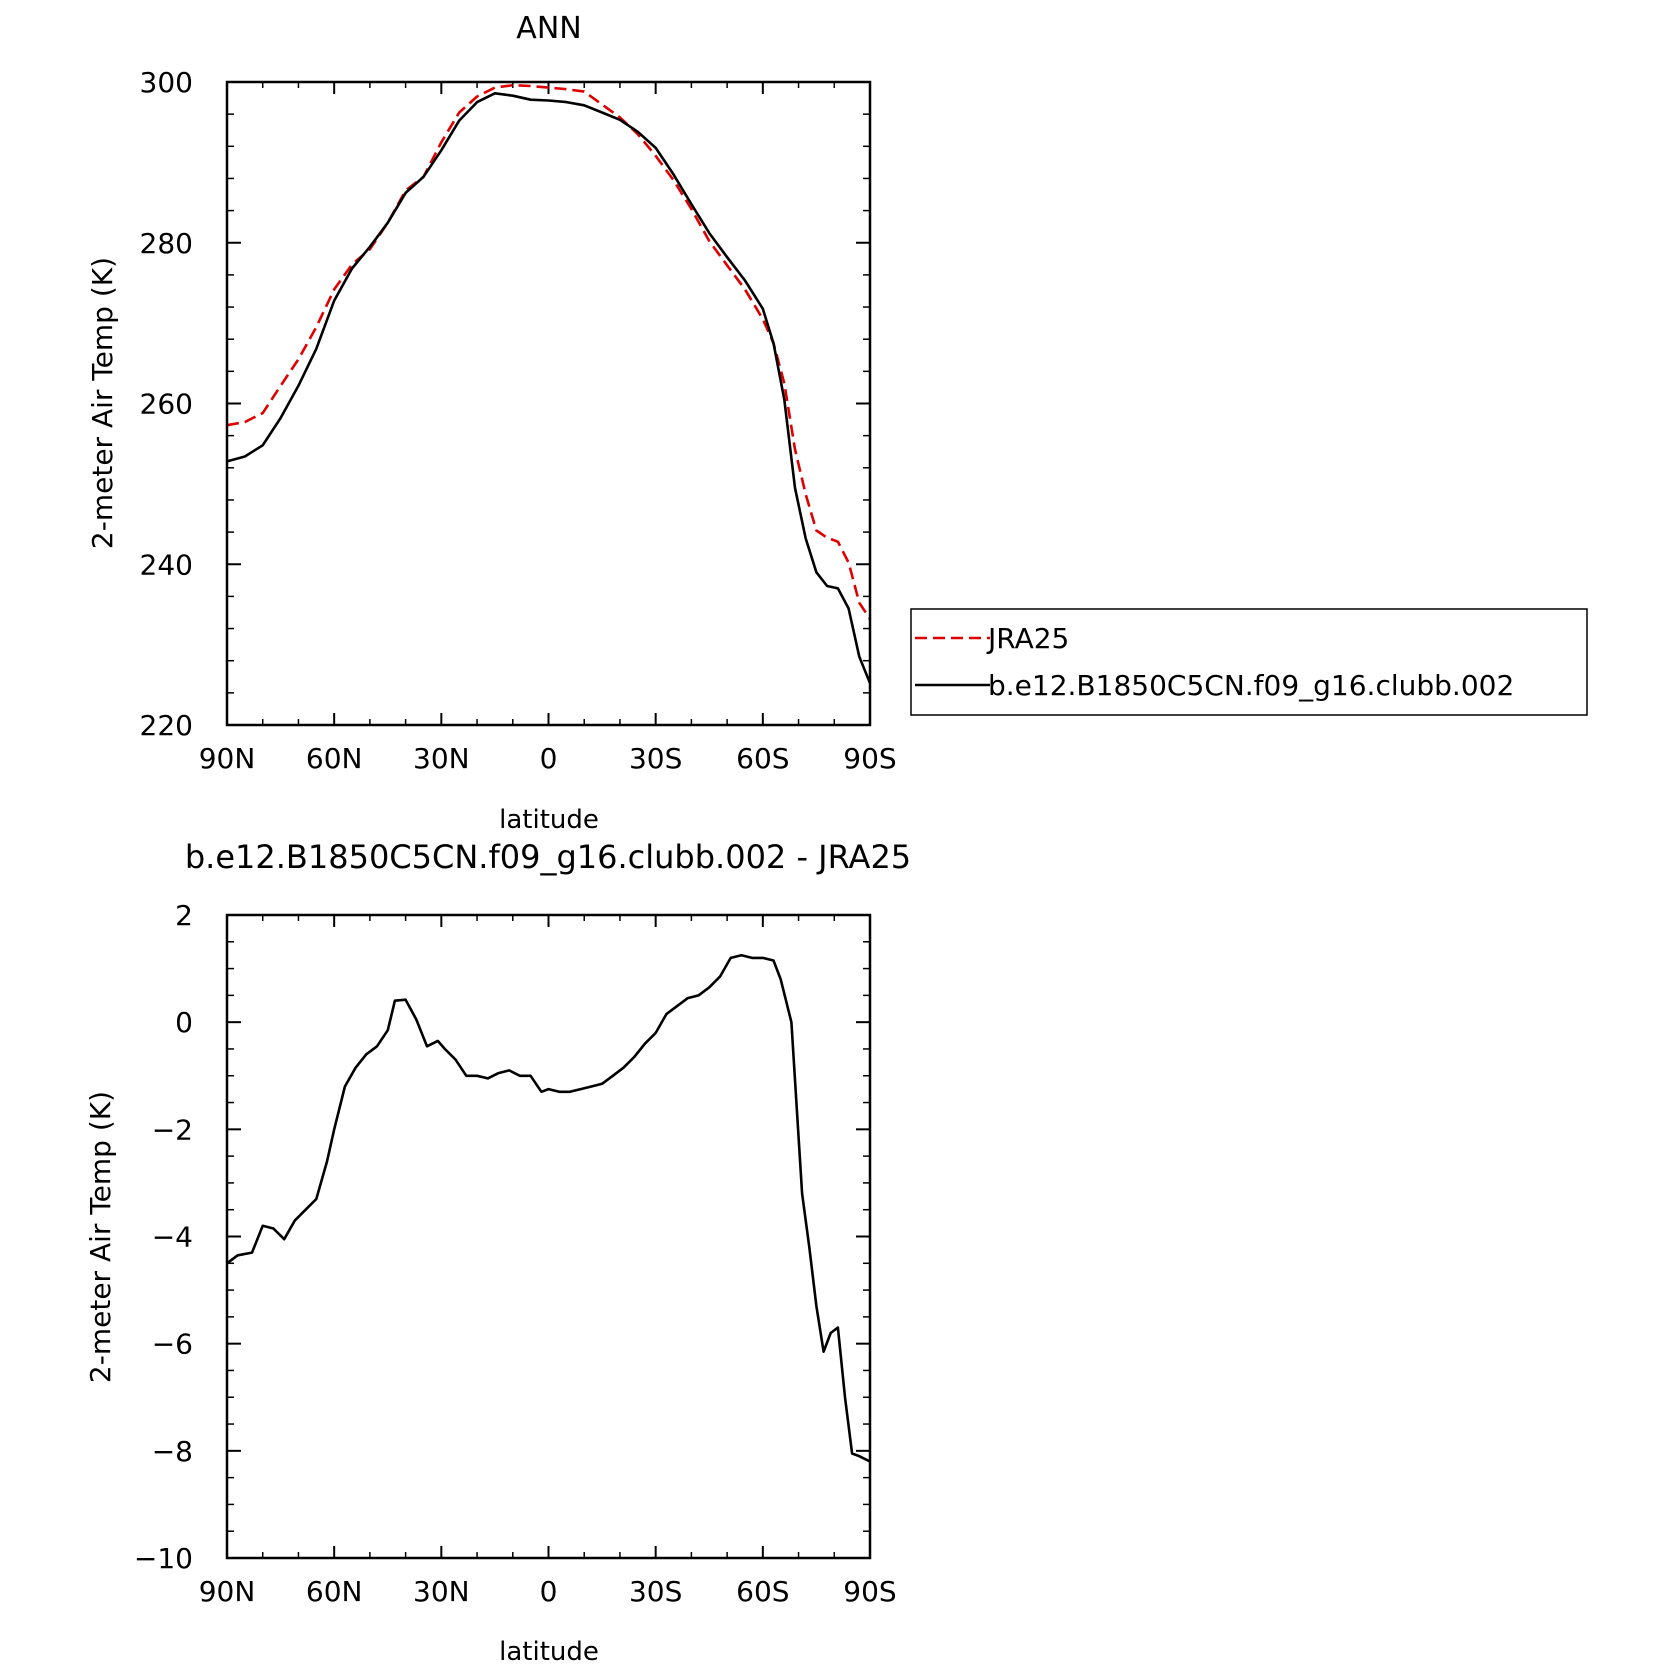  Describe the element at coordinates (1027, 638) in the screenshot. I see `legend-label-jra25: JRA25` at that location.